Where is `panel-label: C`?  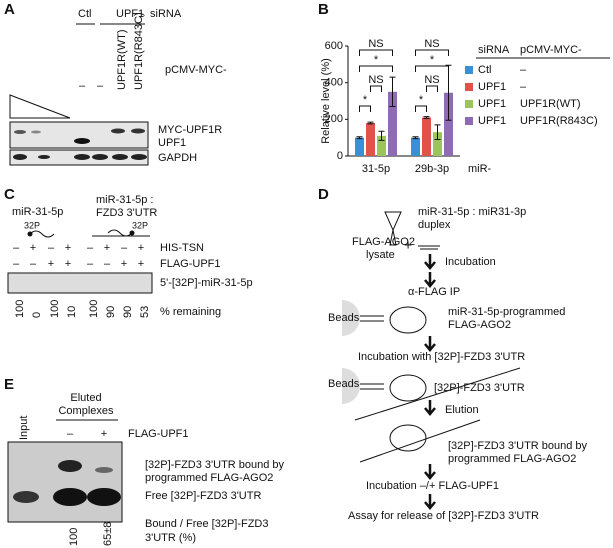
panel-label: C is located at coordinates (9, 194).